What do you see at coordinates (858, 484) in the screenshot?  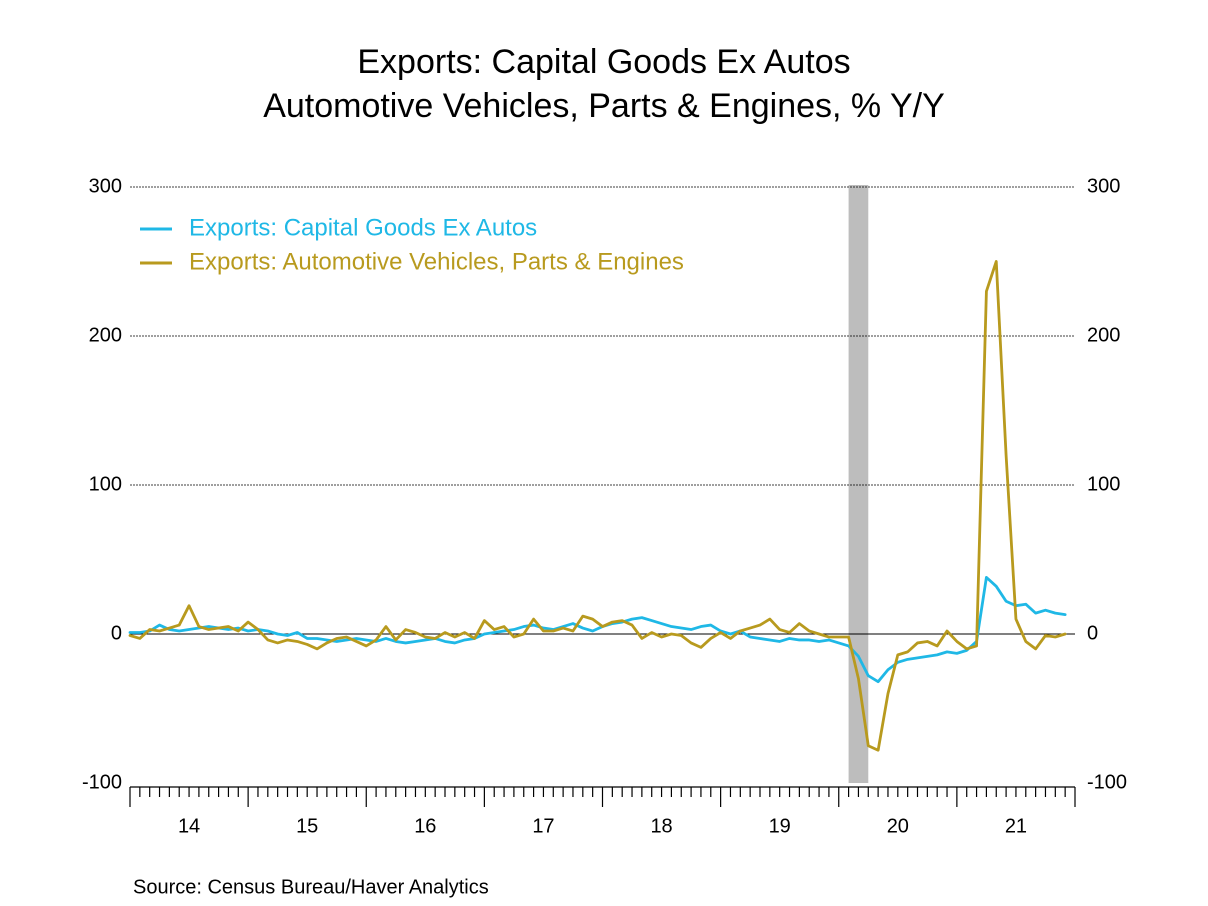 I see `shaded-period` at bounding box center [858, 484].